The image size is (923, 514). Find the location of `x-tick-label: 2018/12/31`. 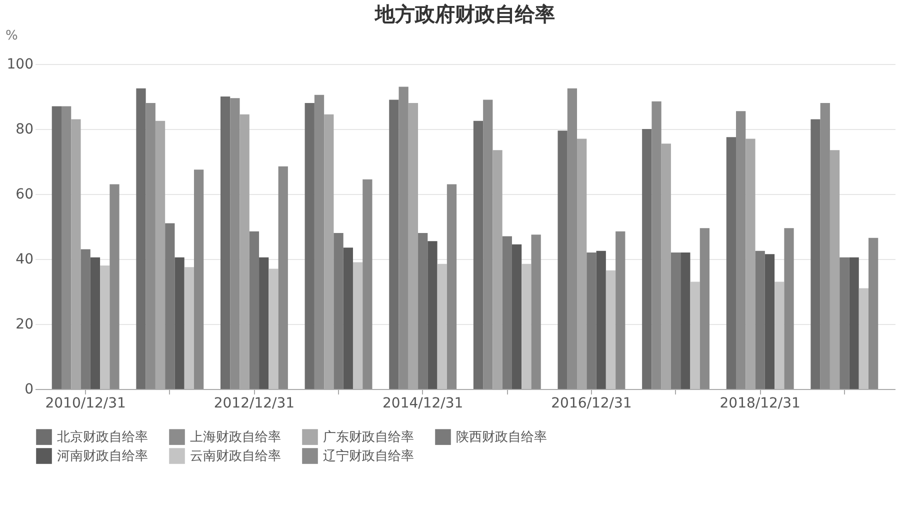

x-tick-label: 2018/12/31 is located at coordinates (760, 404).